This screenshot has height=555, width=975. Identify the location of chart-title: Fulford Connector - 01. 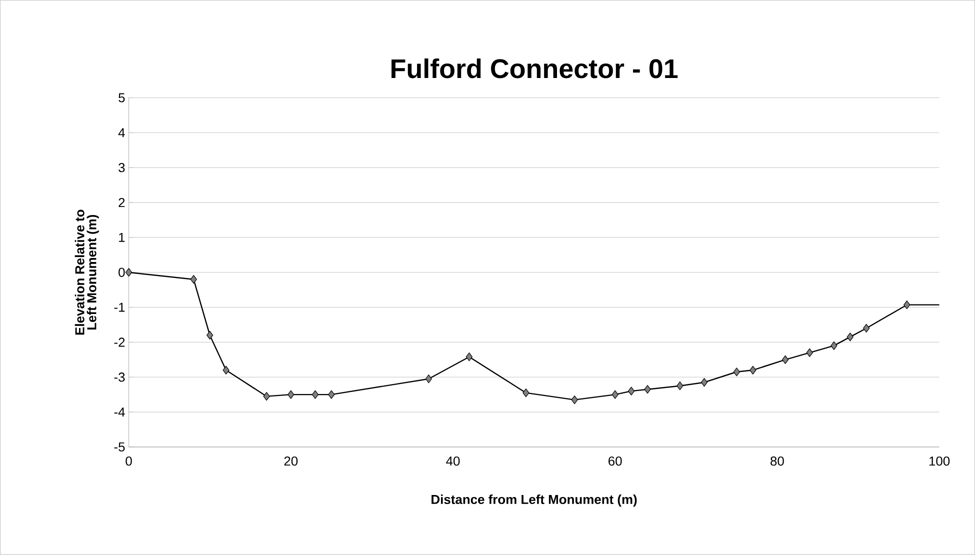
(535, 68).